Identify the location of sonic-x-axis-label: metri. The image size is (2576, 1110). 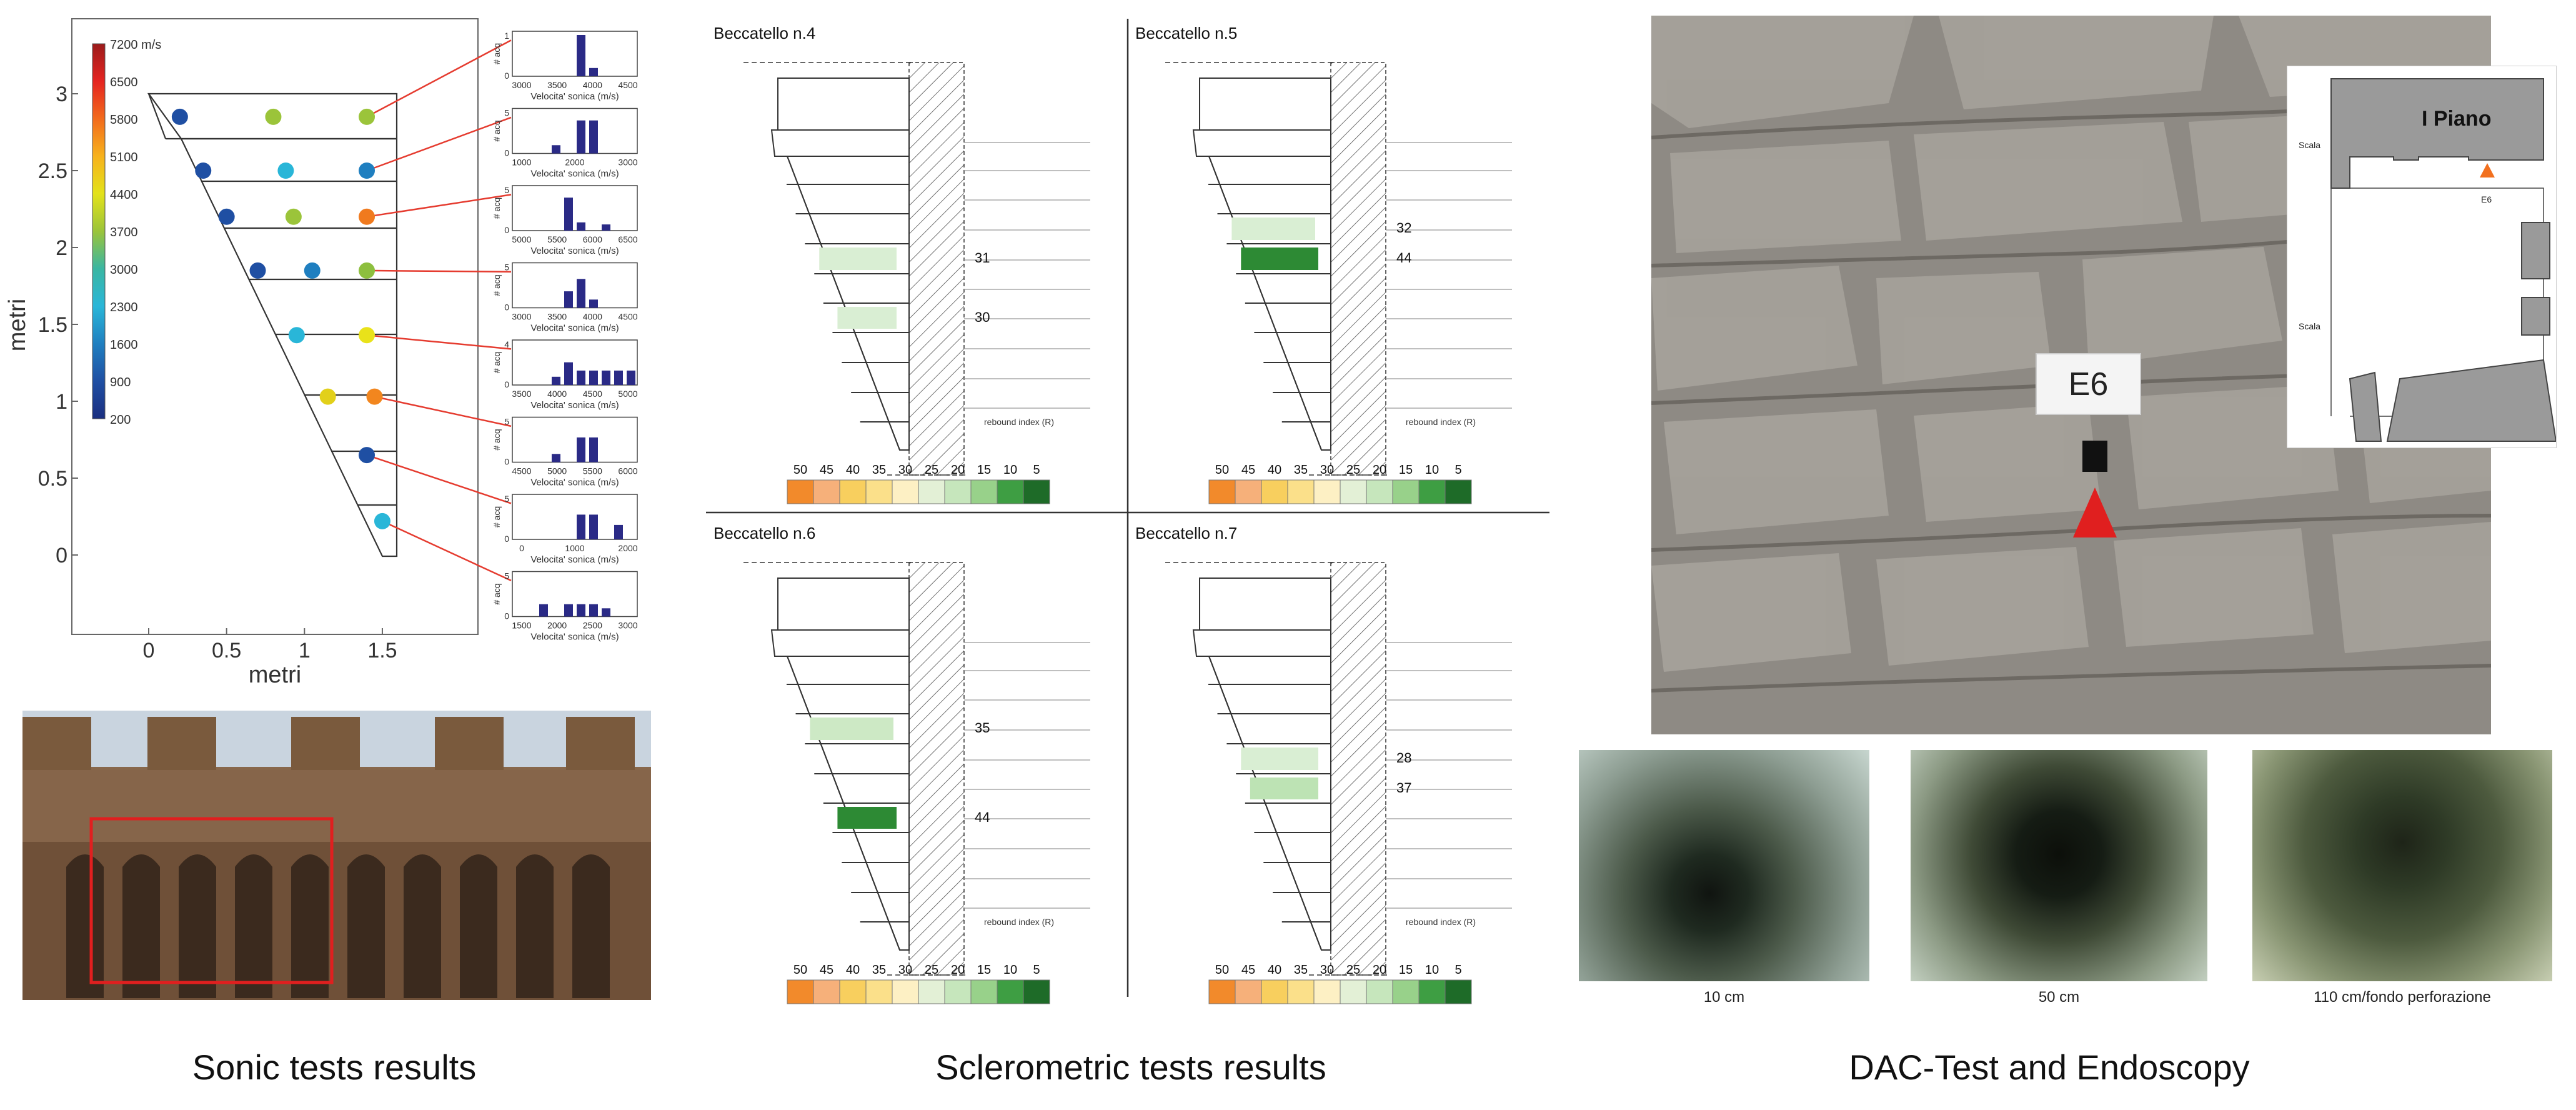
(275, 675).